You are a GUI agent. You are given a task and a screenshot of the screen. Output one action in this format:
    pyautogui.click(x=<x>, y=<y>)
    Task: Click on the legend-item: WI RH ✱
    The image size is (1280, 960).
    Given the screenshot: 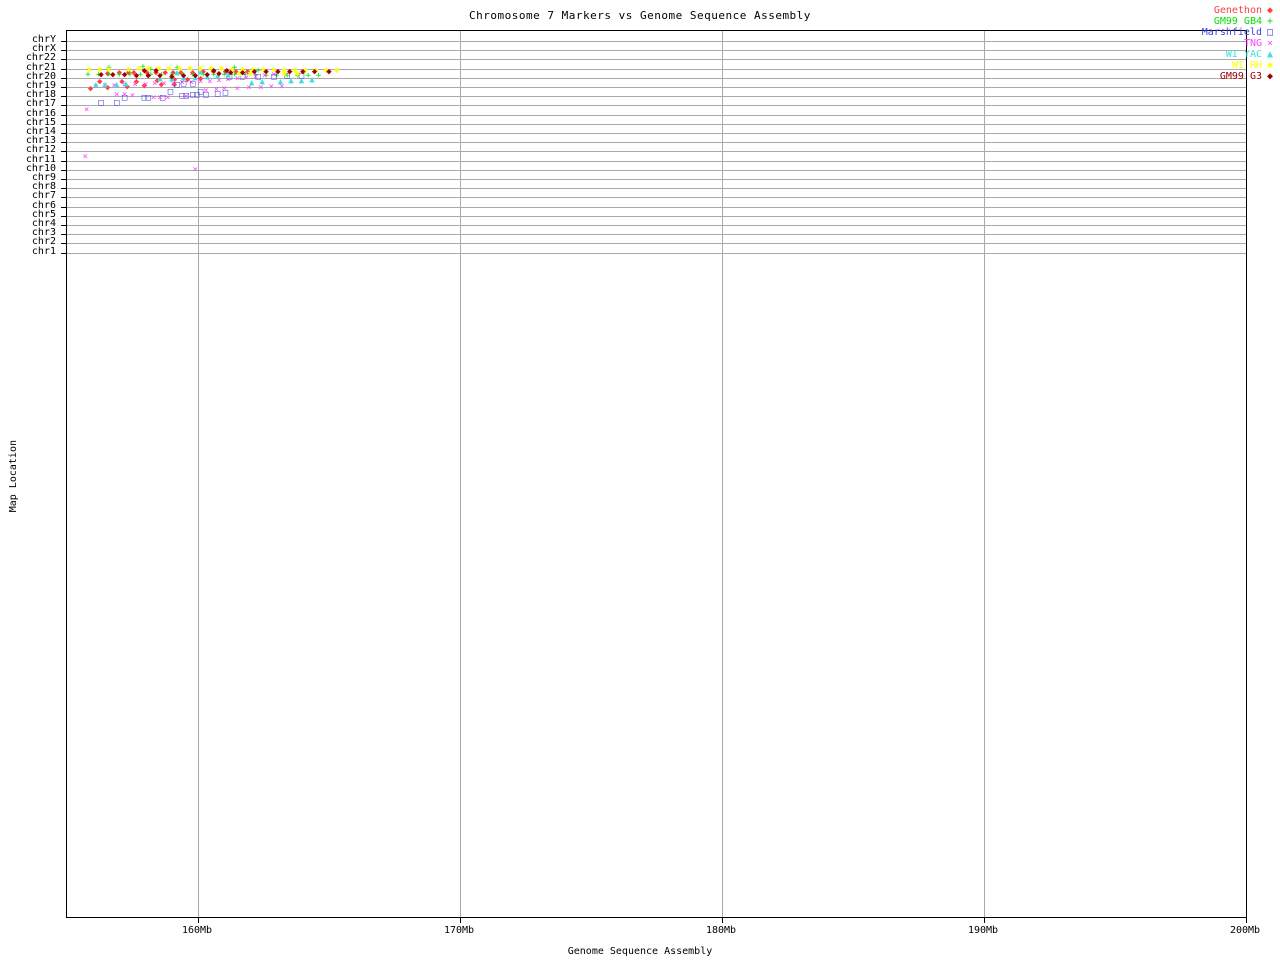 What is the action you would take?
    pyautogui.click(x=1220, y=65)
    